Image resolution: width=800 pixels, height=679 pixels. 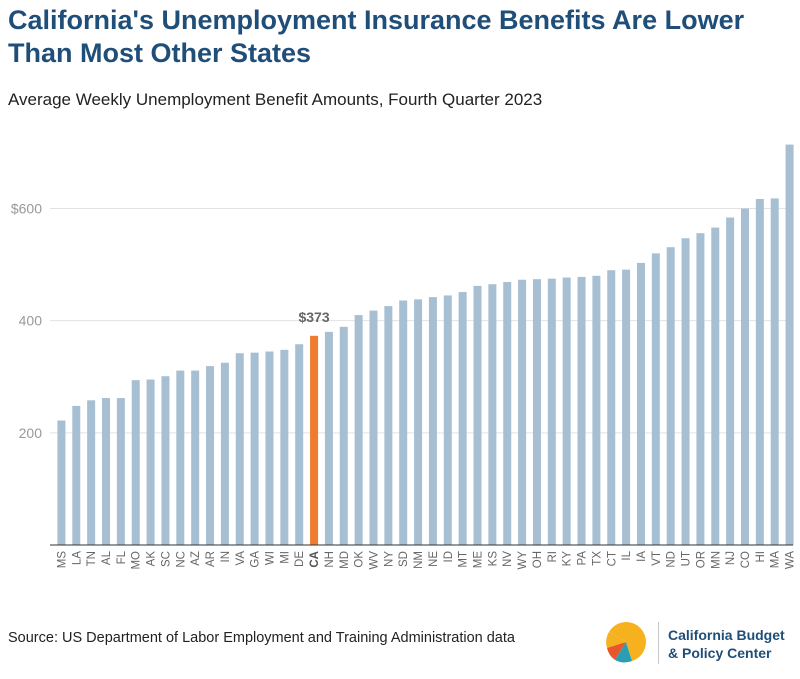 What do you see at coordinates (611, 407) in the screenshot?
I see `bar-ct` at bounding box center [611, 407].